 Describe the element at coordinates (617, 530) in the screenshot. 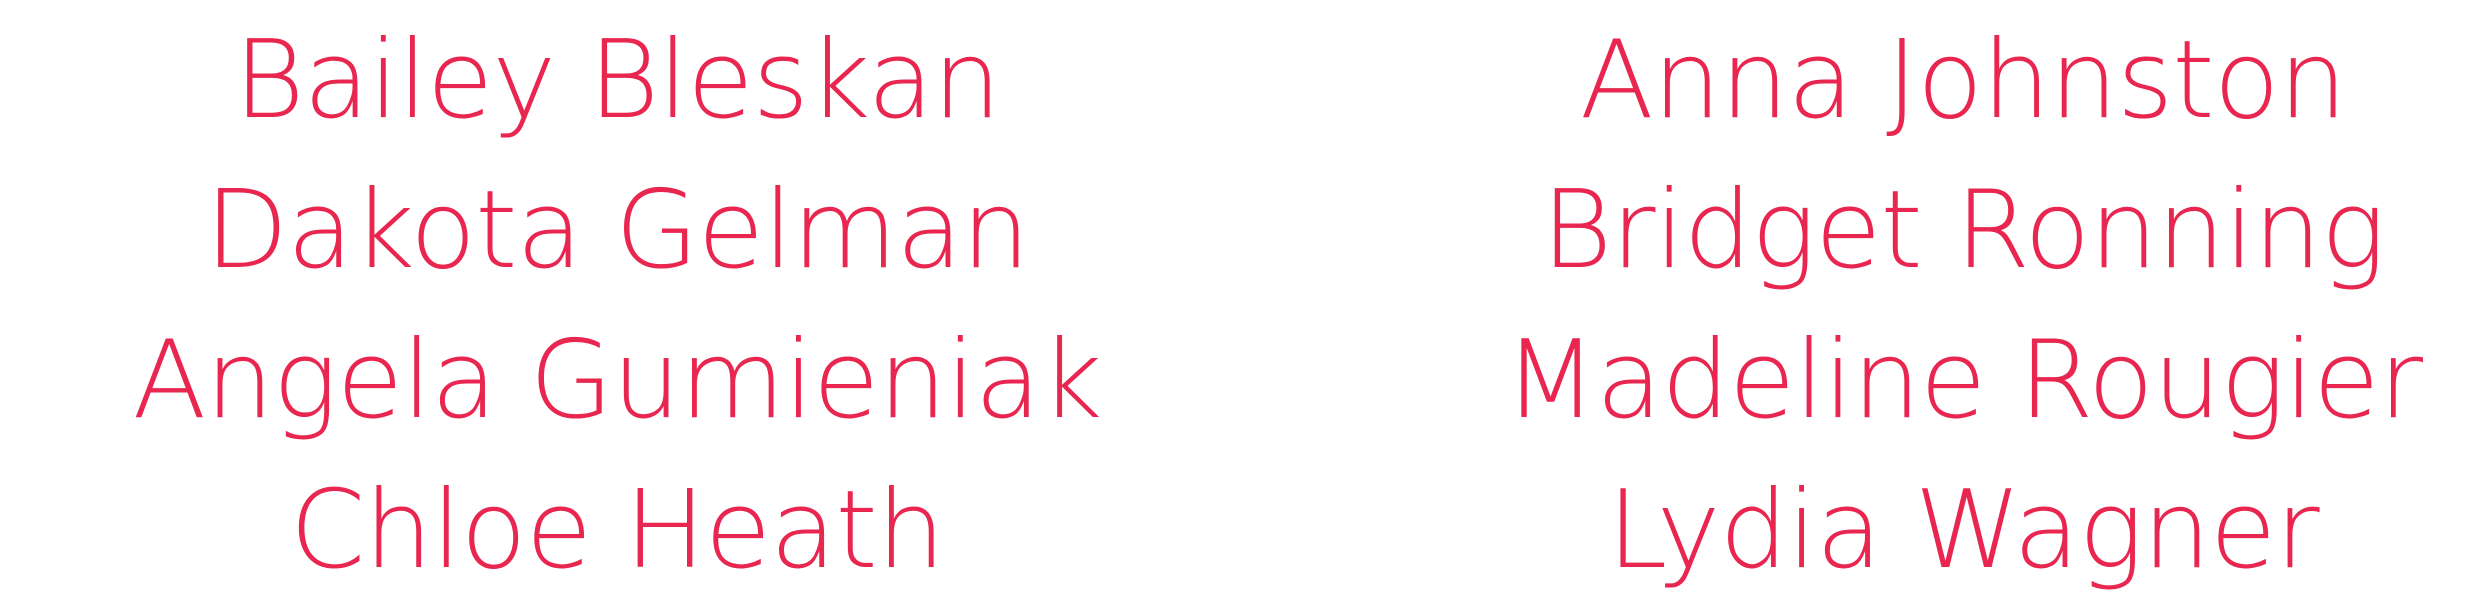

I see `name-left-4: Chloe Heath` at that location.